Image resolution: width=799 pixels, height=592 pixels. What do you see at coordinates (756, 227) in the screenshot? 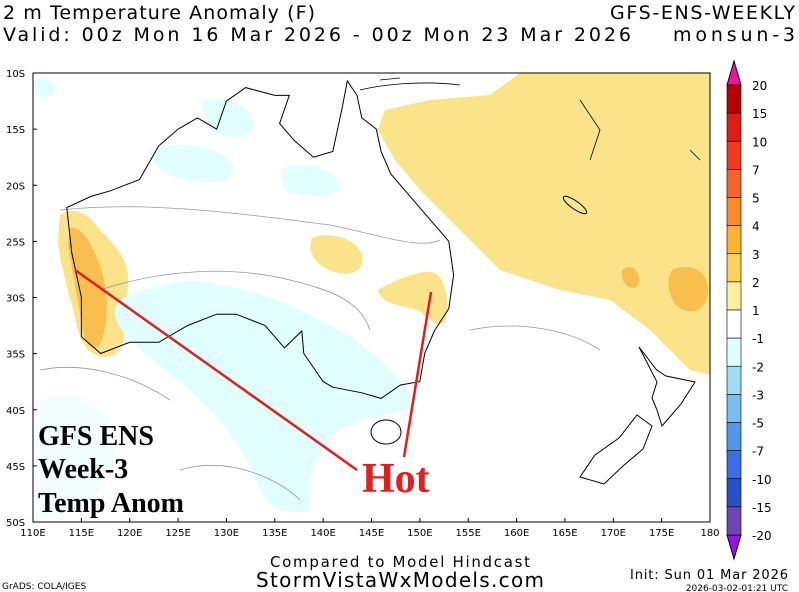
I see `colorbar-label: 4` at bounding box center [756, 227].